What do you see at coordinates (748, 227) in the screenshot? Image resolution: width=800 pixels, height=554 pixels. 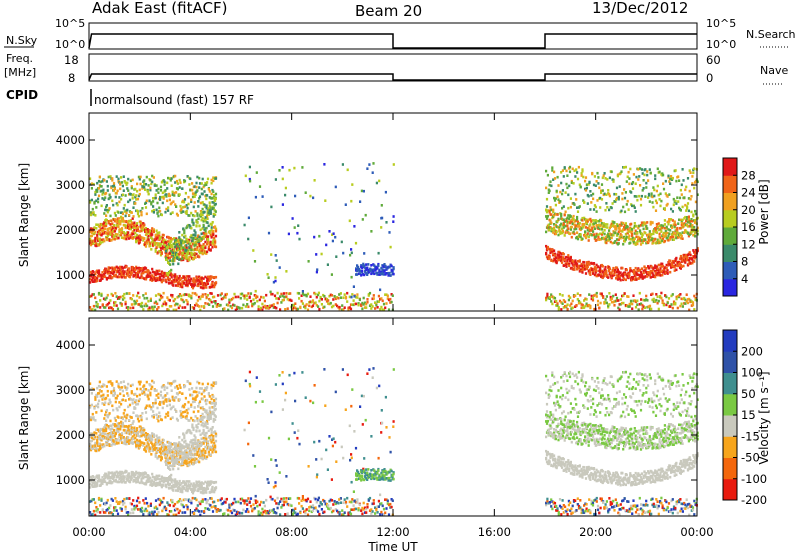 I see `colorbar-tick-label: 16` at bounding box center [748, 227].